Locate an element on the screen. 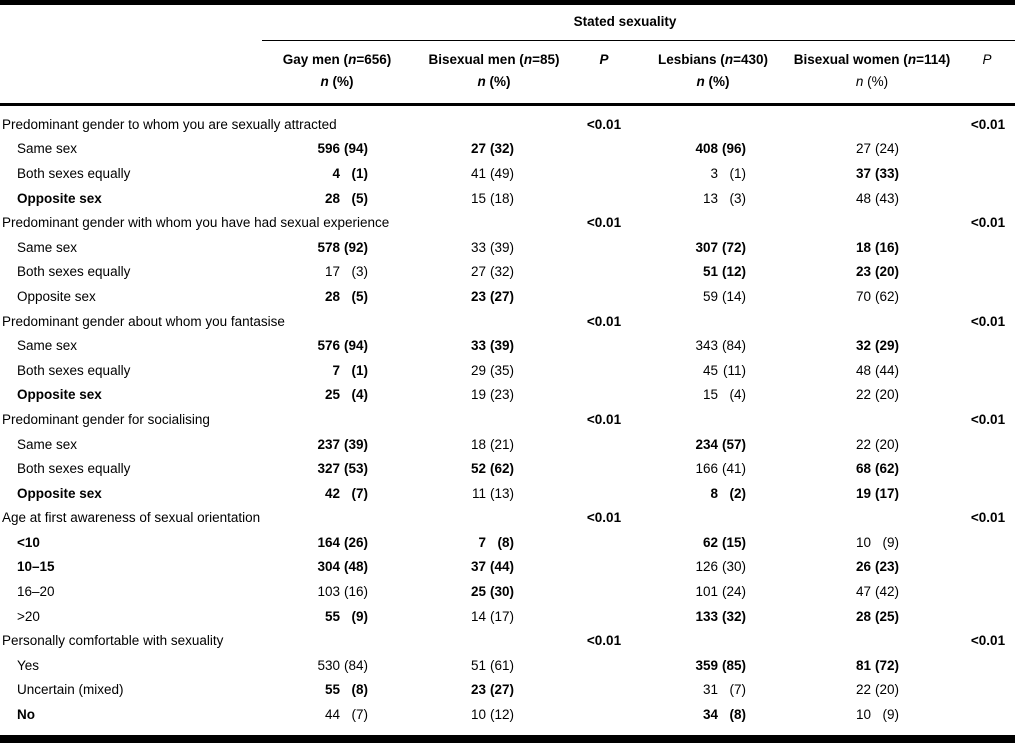  cell-n-bisexual-men: 33 is located at coordinates (478, 346).